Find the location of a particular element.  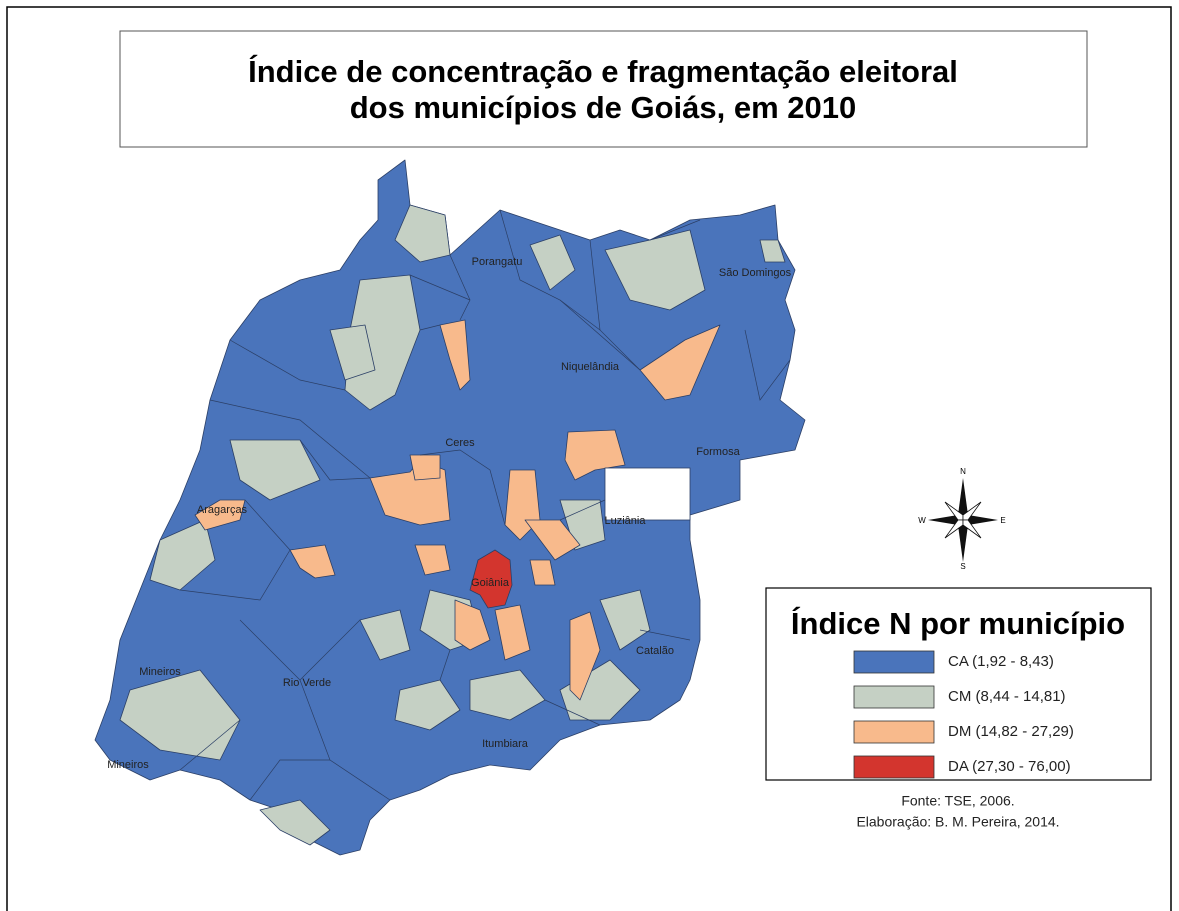

federal-district is located at coordinates (647, 494).